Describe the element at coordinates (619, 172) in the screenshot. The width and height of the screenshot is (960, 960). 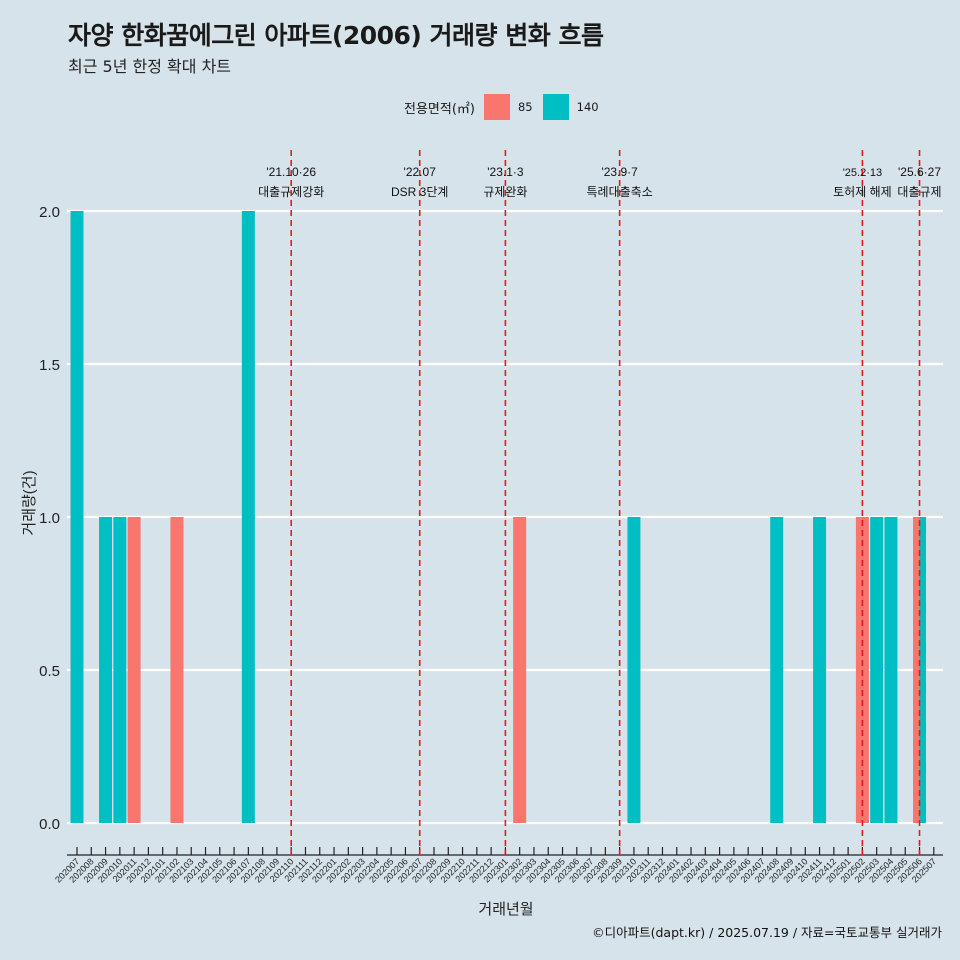
I see `annotation-date: '23.9·7` at that location.